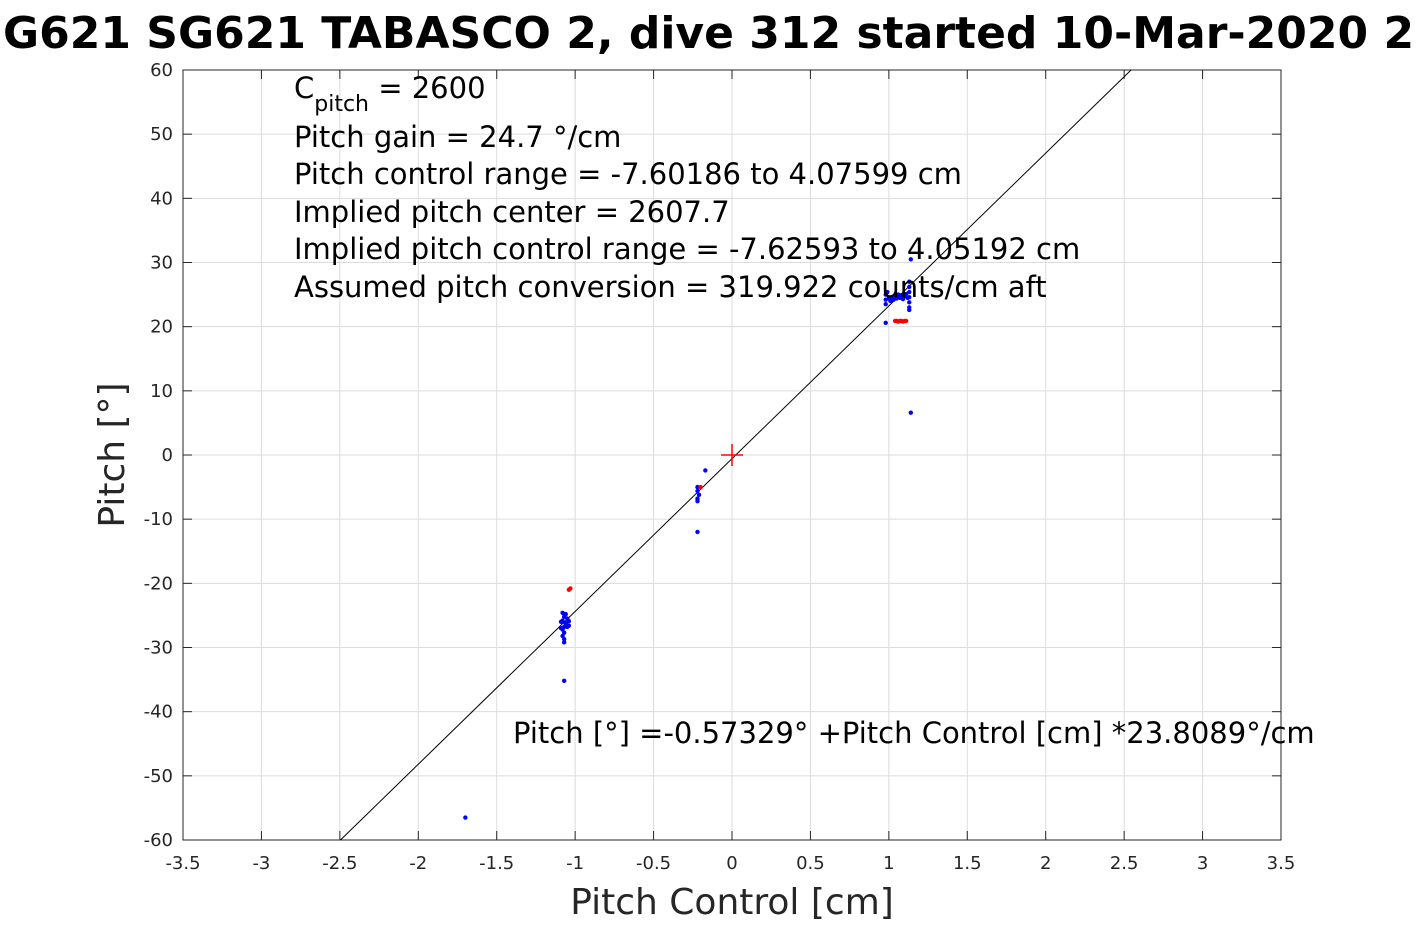 The width and height of the screenshot is (1417, 945). I want to click on y-tick-label: -40, so click(158, 712).